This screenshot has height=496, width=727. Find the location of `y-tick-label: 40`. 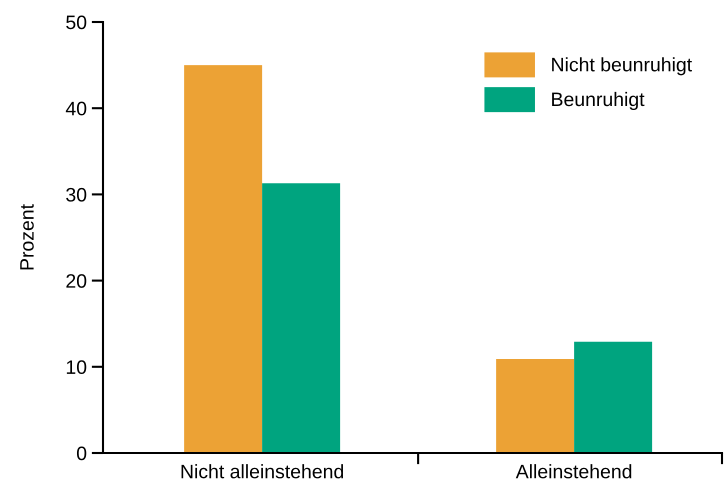

y-tick-label: 40 is located at coordinates (76, 109).